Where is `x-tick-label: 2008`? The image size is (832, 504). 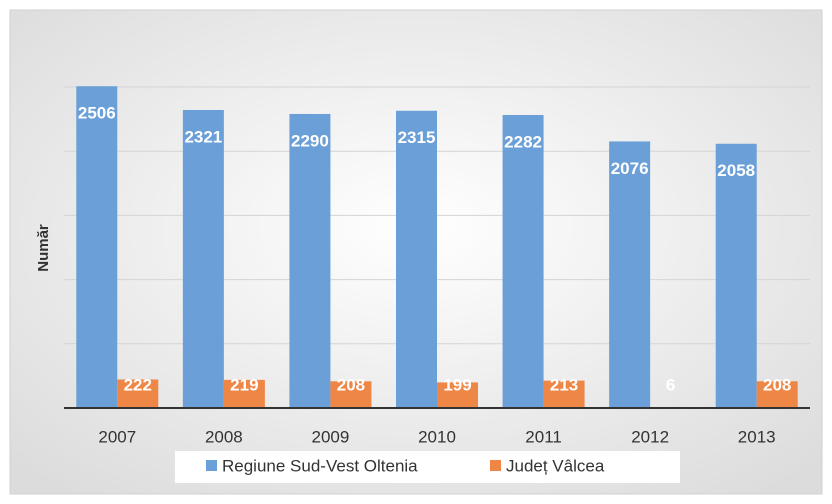
x-tick-label: 2008 is located at coordinates (224, 436).